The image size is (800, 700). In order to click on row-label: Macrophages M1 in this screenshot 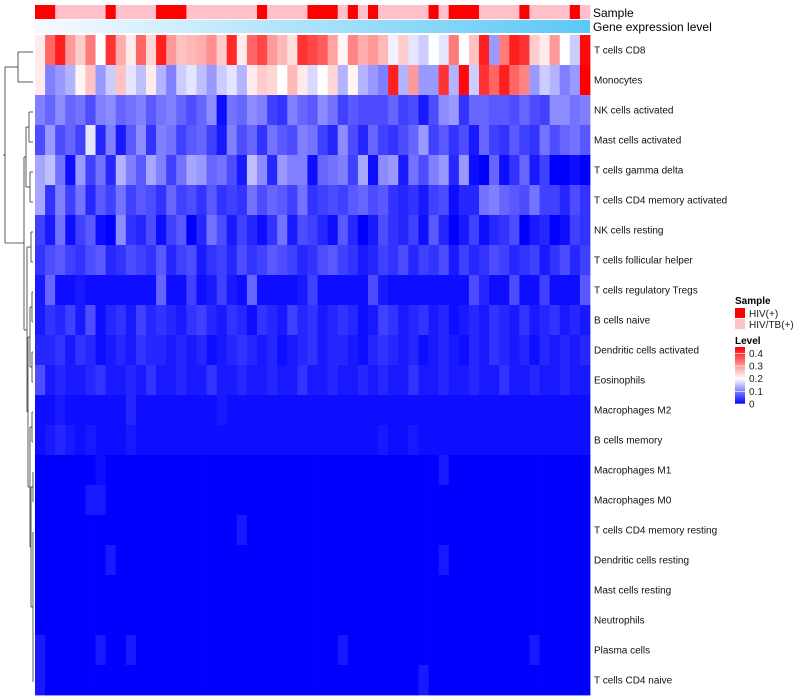, I will do `click(633, 471)`.